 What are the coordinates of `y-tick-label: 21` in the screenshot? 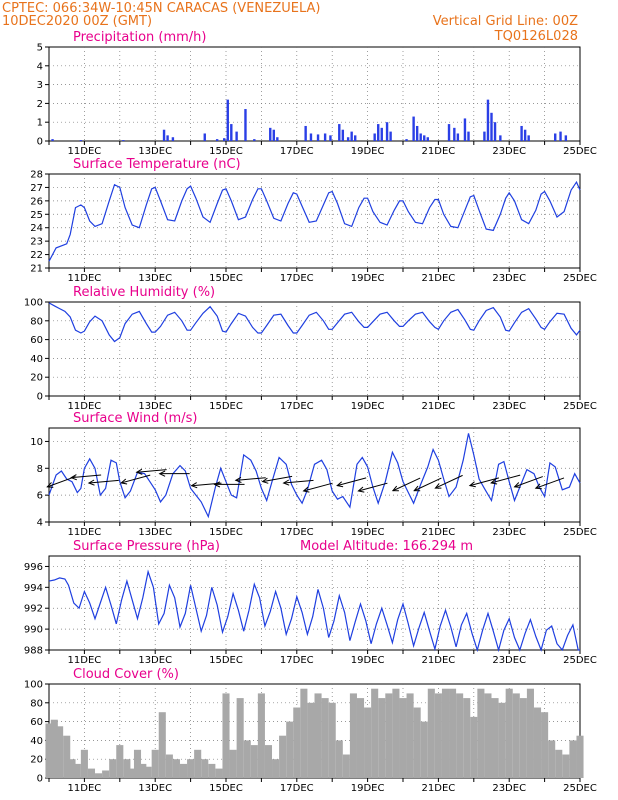 It's located at (36, 269).